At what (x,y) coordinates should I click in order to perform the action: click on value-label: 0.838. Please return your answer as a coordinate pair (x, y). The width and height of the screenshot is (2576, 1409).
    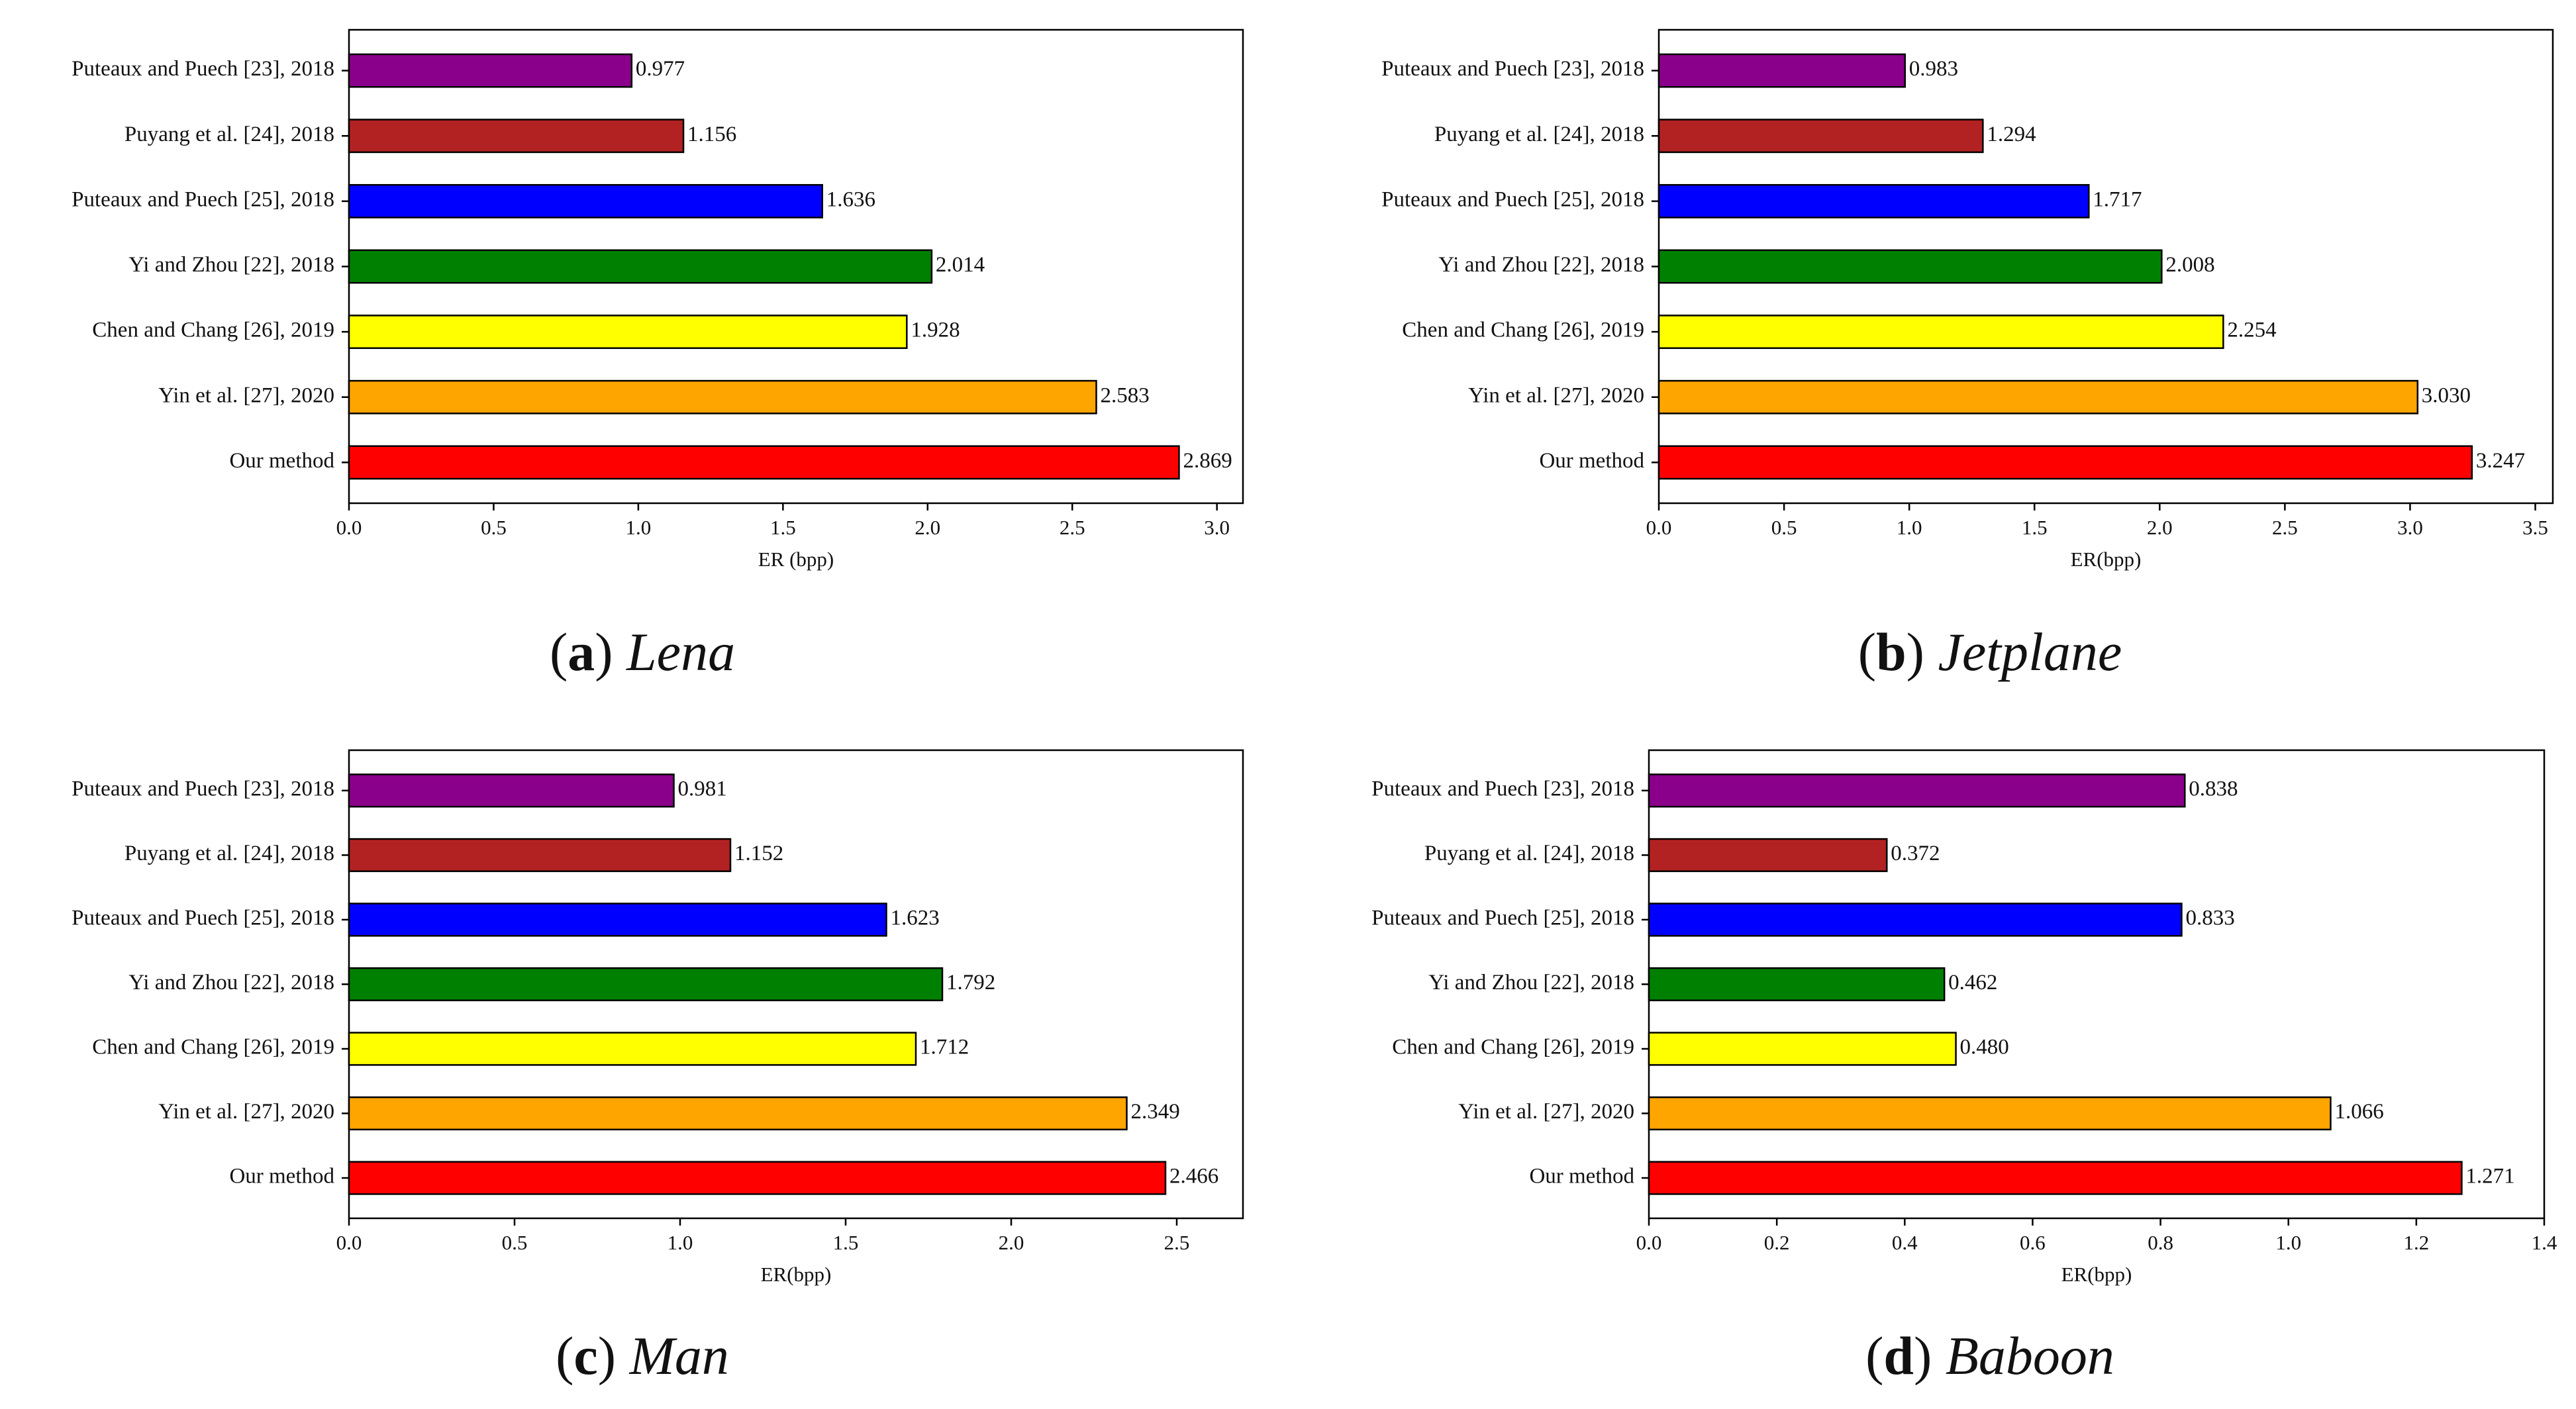
    Looking at the image, I should click on (2213, 789).